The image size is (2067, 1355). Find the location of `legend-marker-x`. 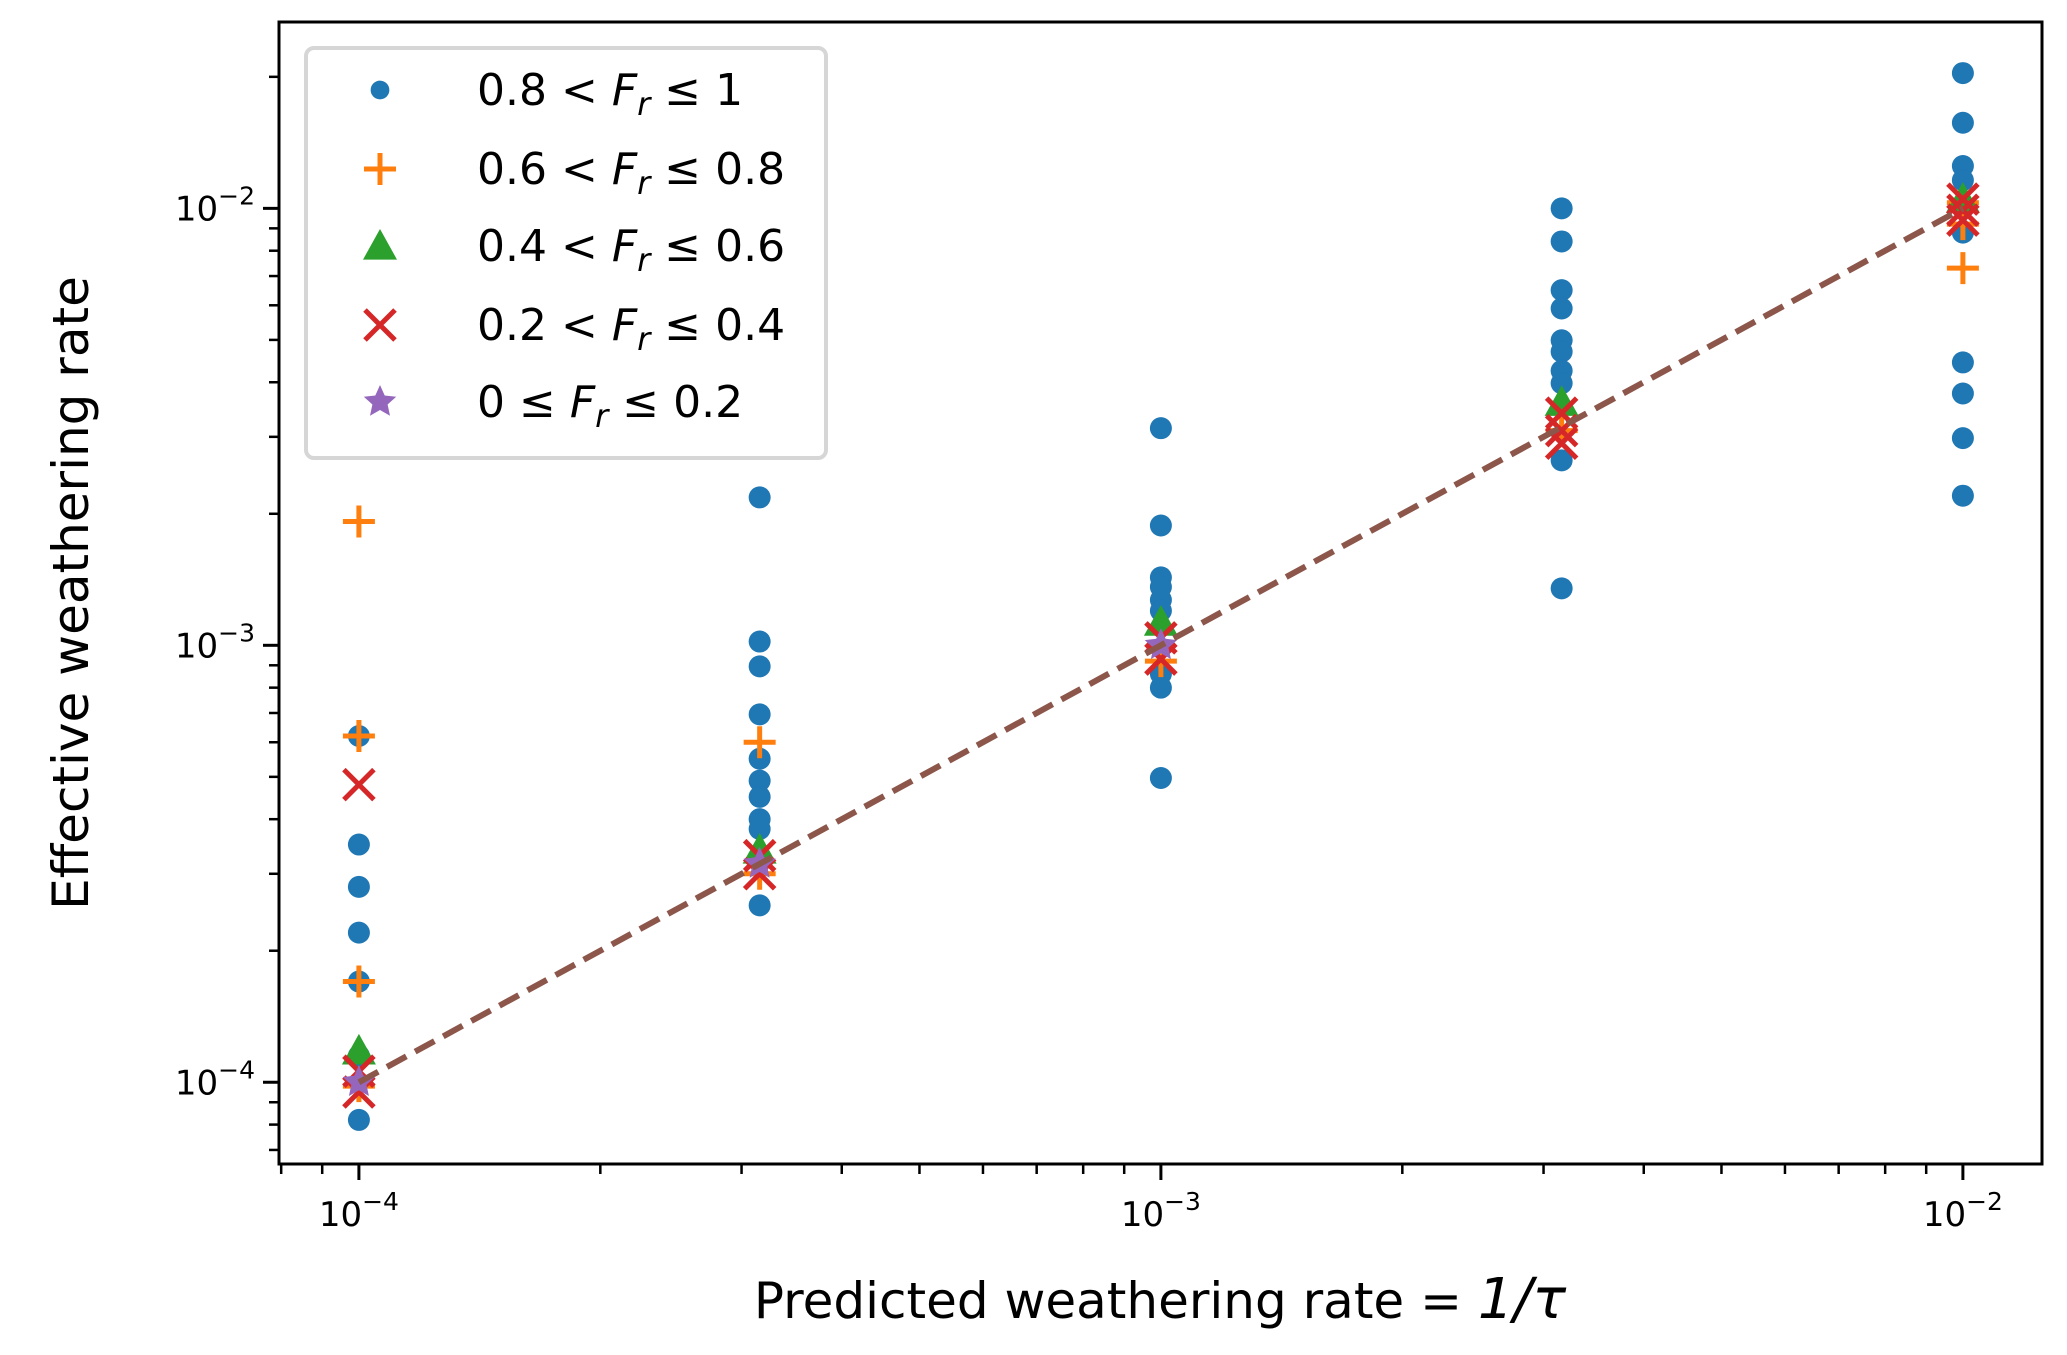

legend-marker-x is located at coordinates (380, 325).